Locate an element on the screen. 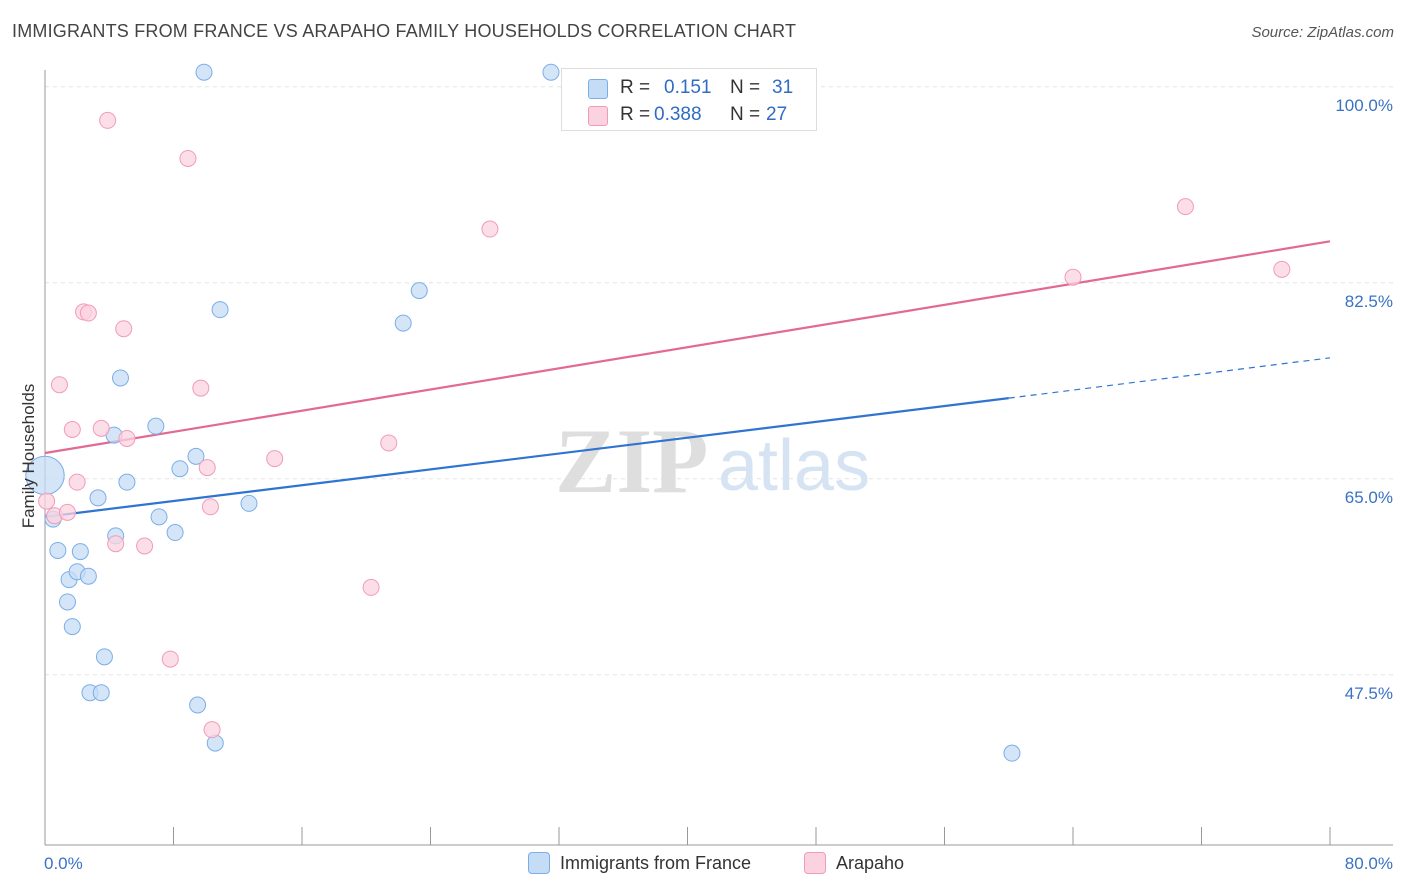  y-tick-label: 47.5% is located at coordinates (1369, 693).